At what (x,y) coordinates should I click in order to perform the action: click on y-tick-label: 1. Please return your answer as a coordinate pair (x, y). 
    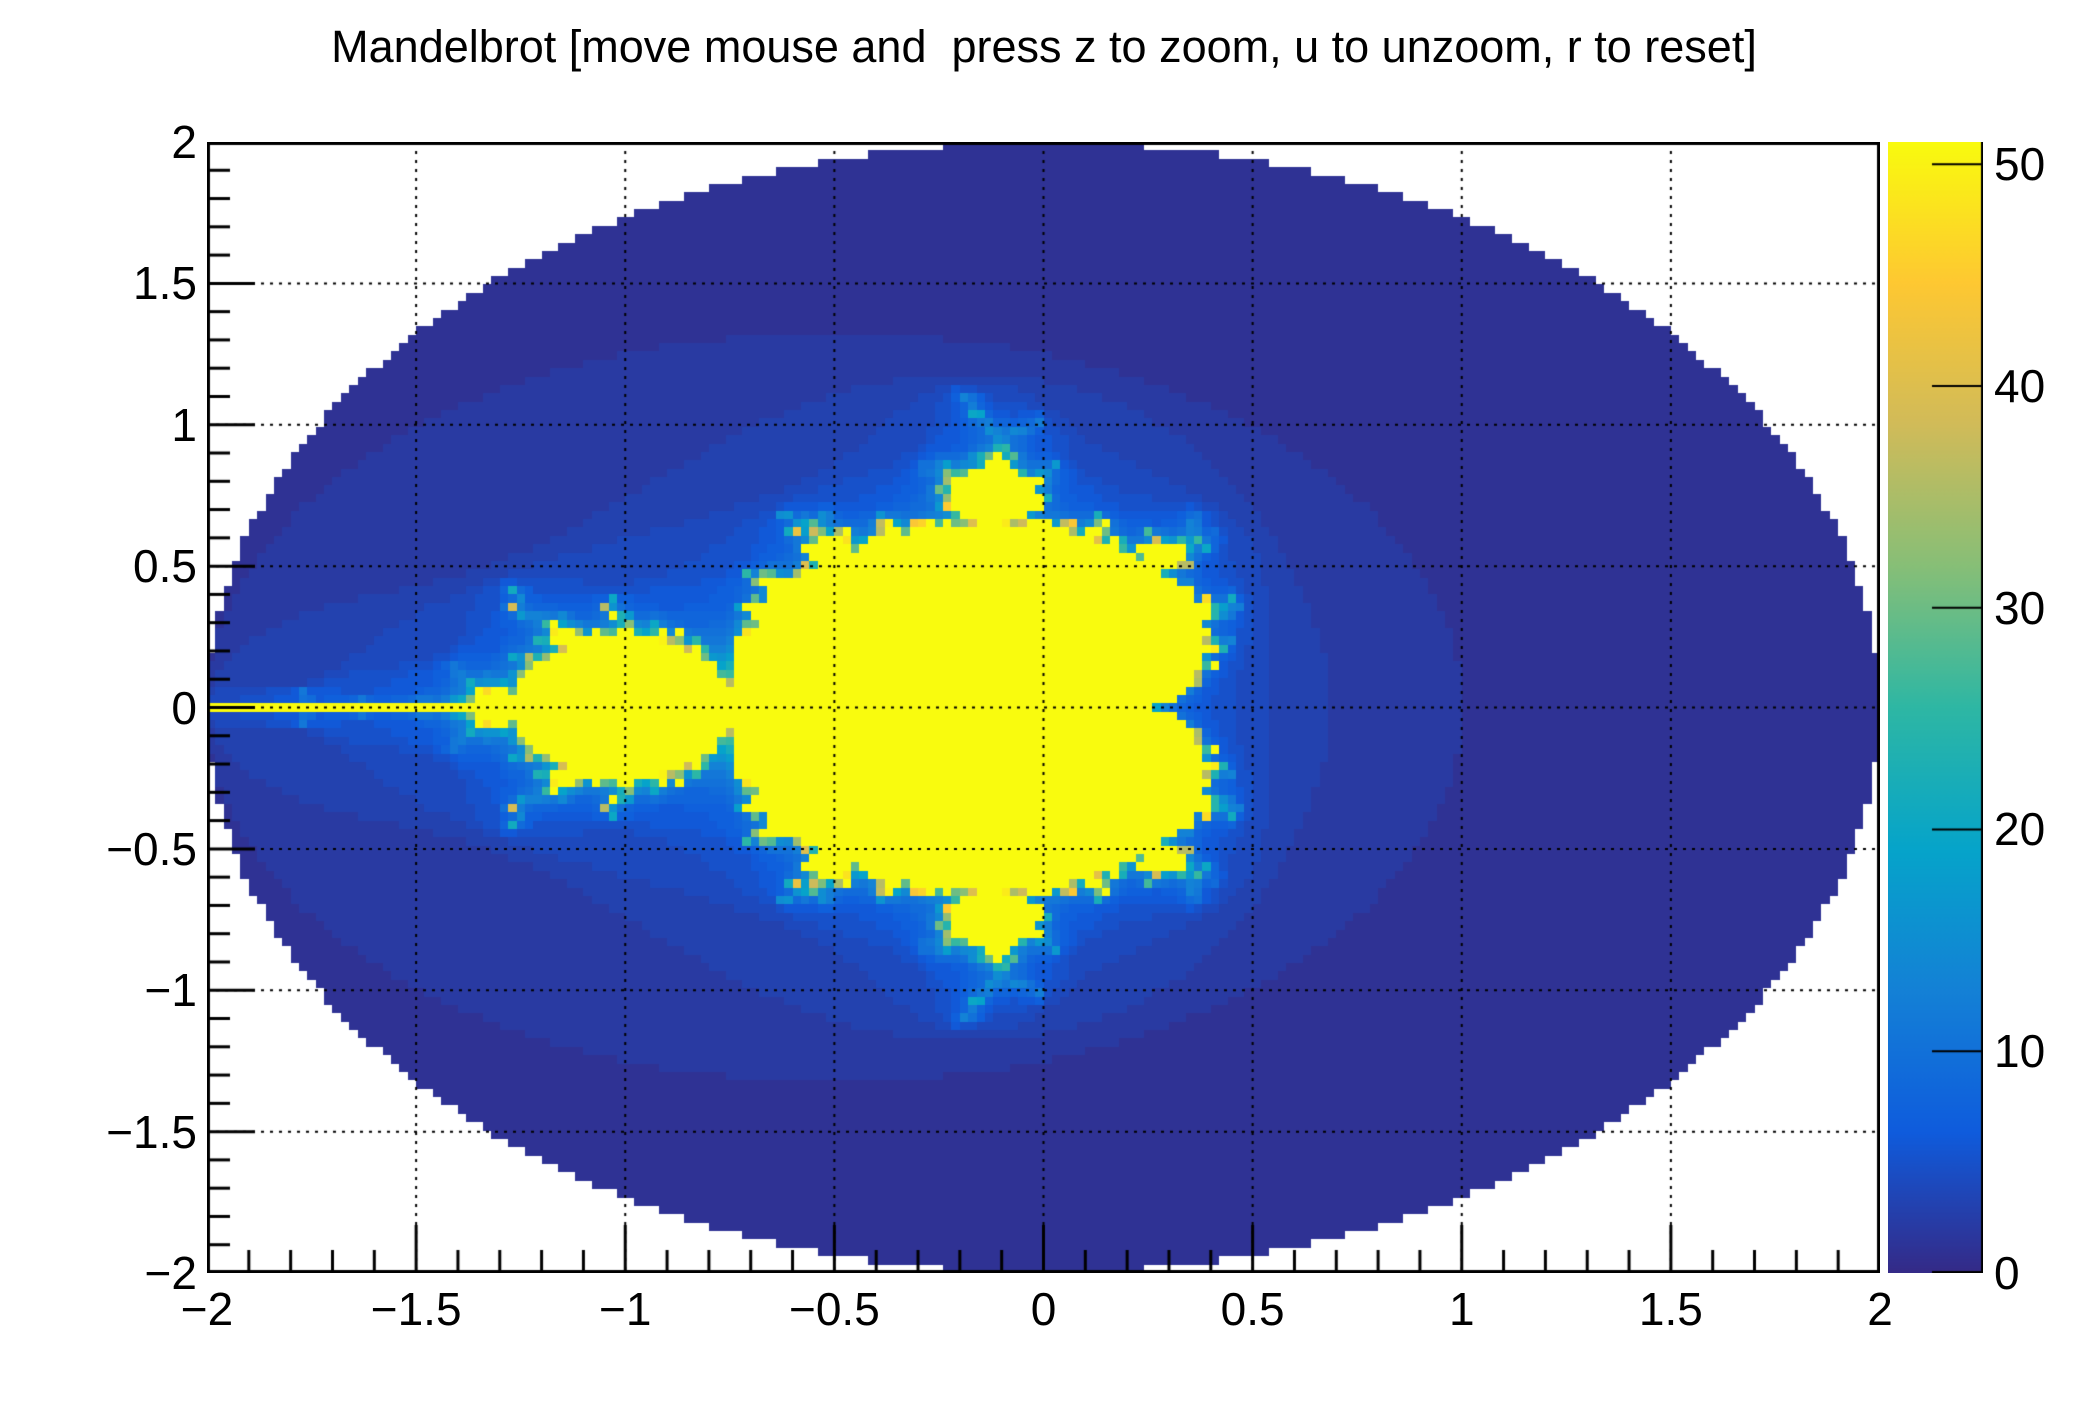
    Looking at the image, I should click on (184, 424).